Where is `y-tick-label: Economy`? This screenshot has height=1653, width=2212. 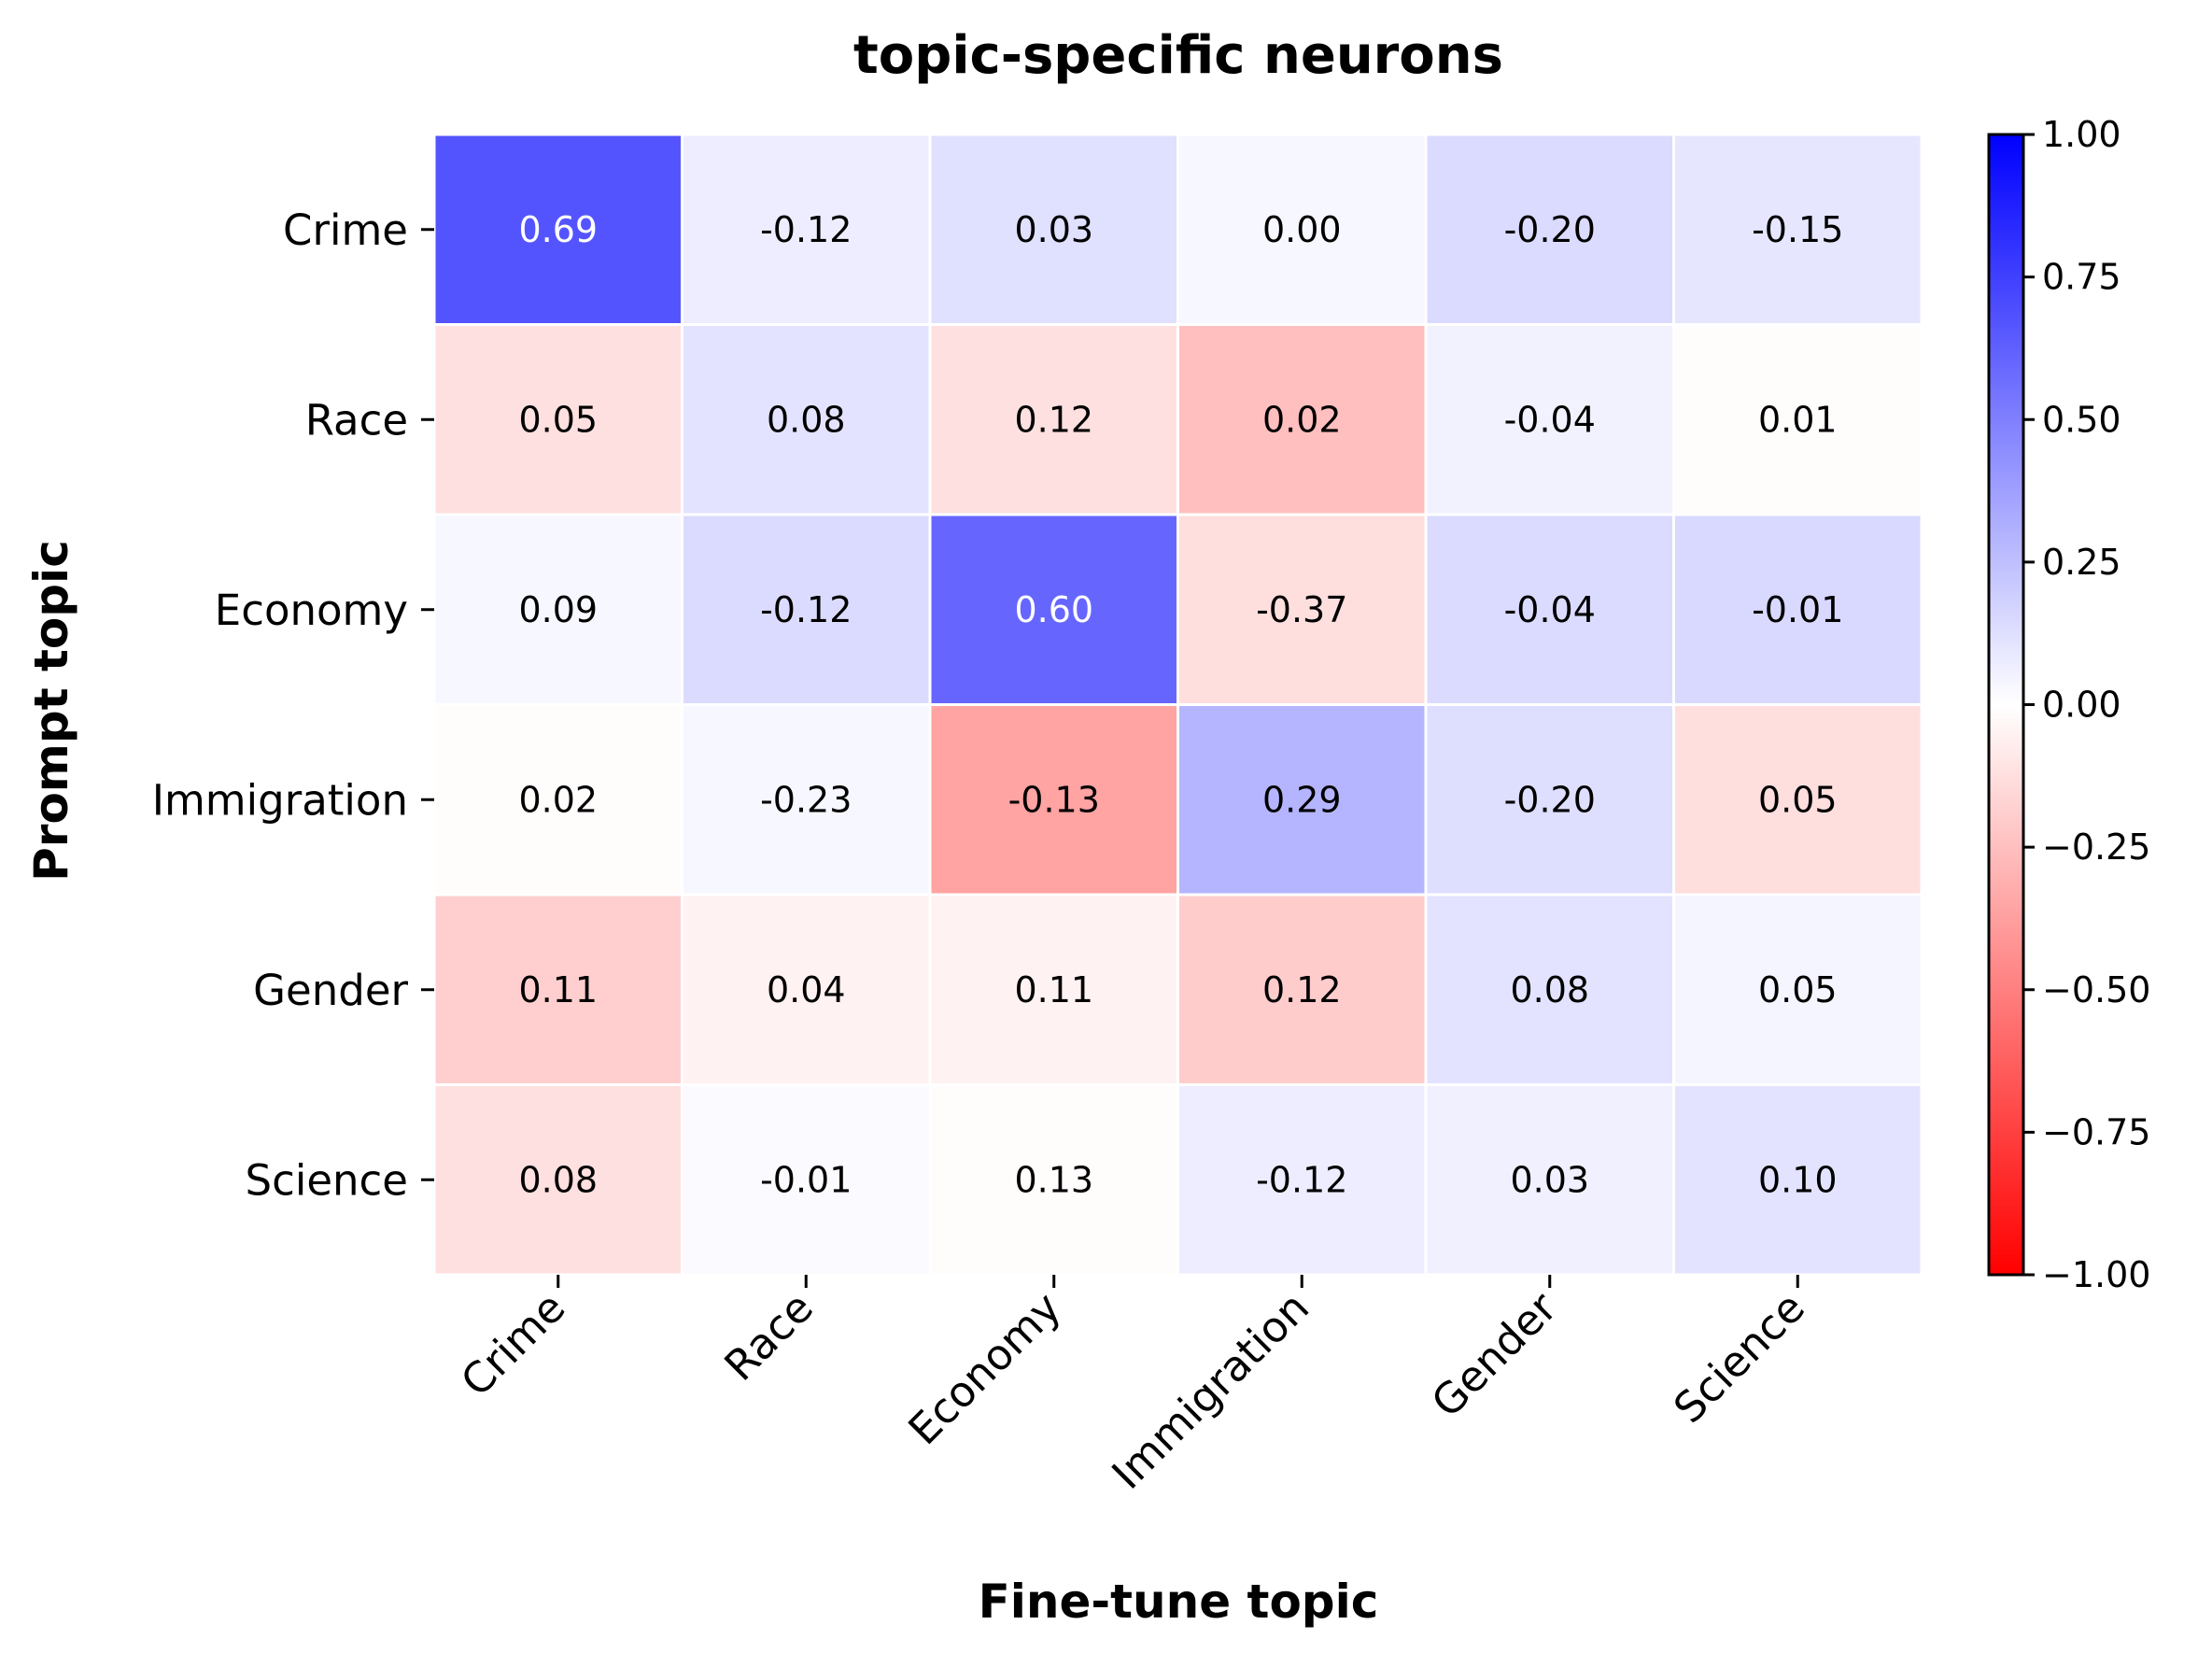
y-tick-label: Economy is located at coordinates (311, 610).